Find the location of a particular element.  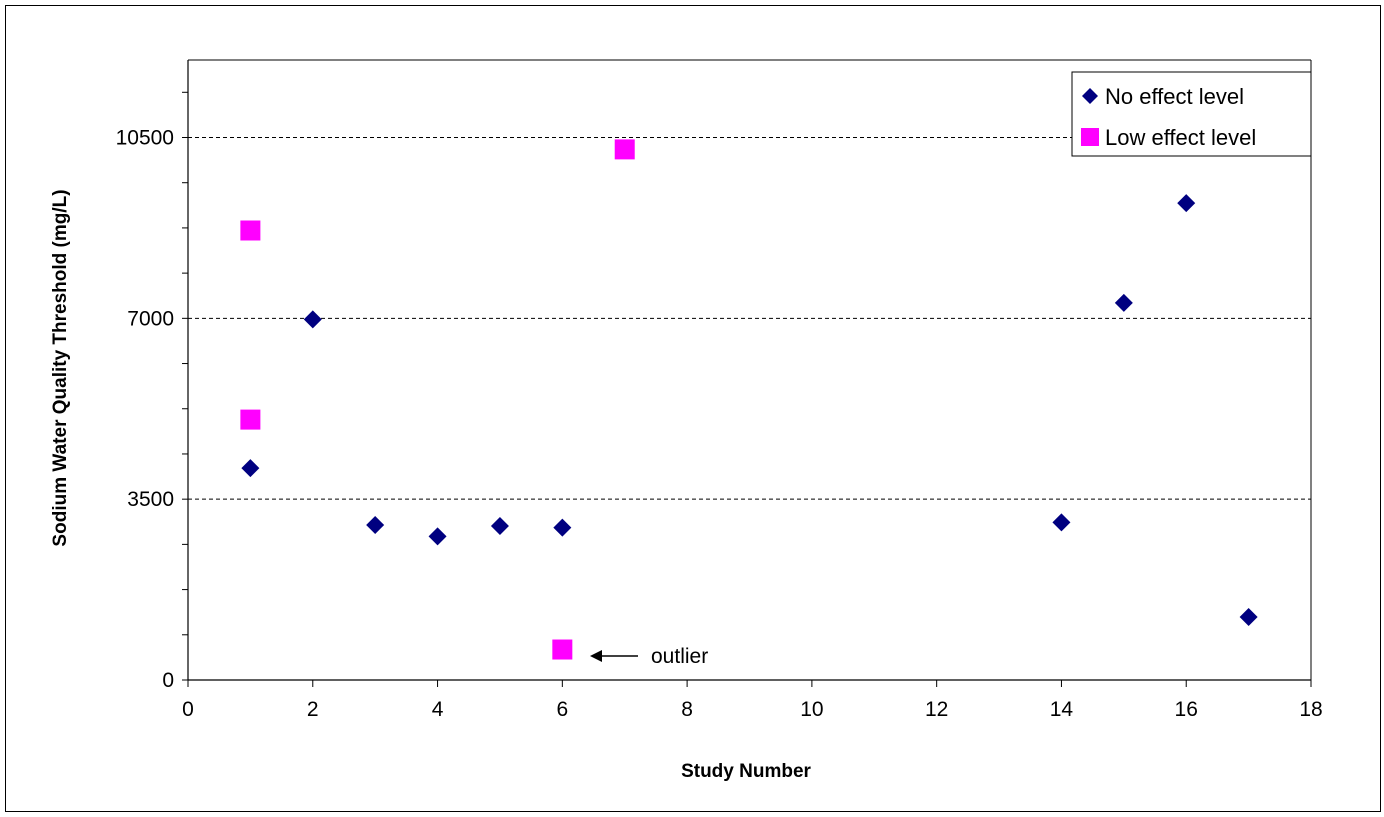

x-tick-label: 0 is located at coordinates (188, 709).